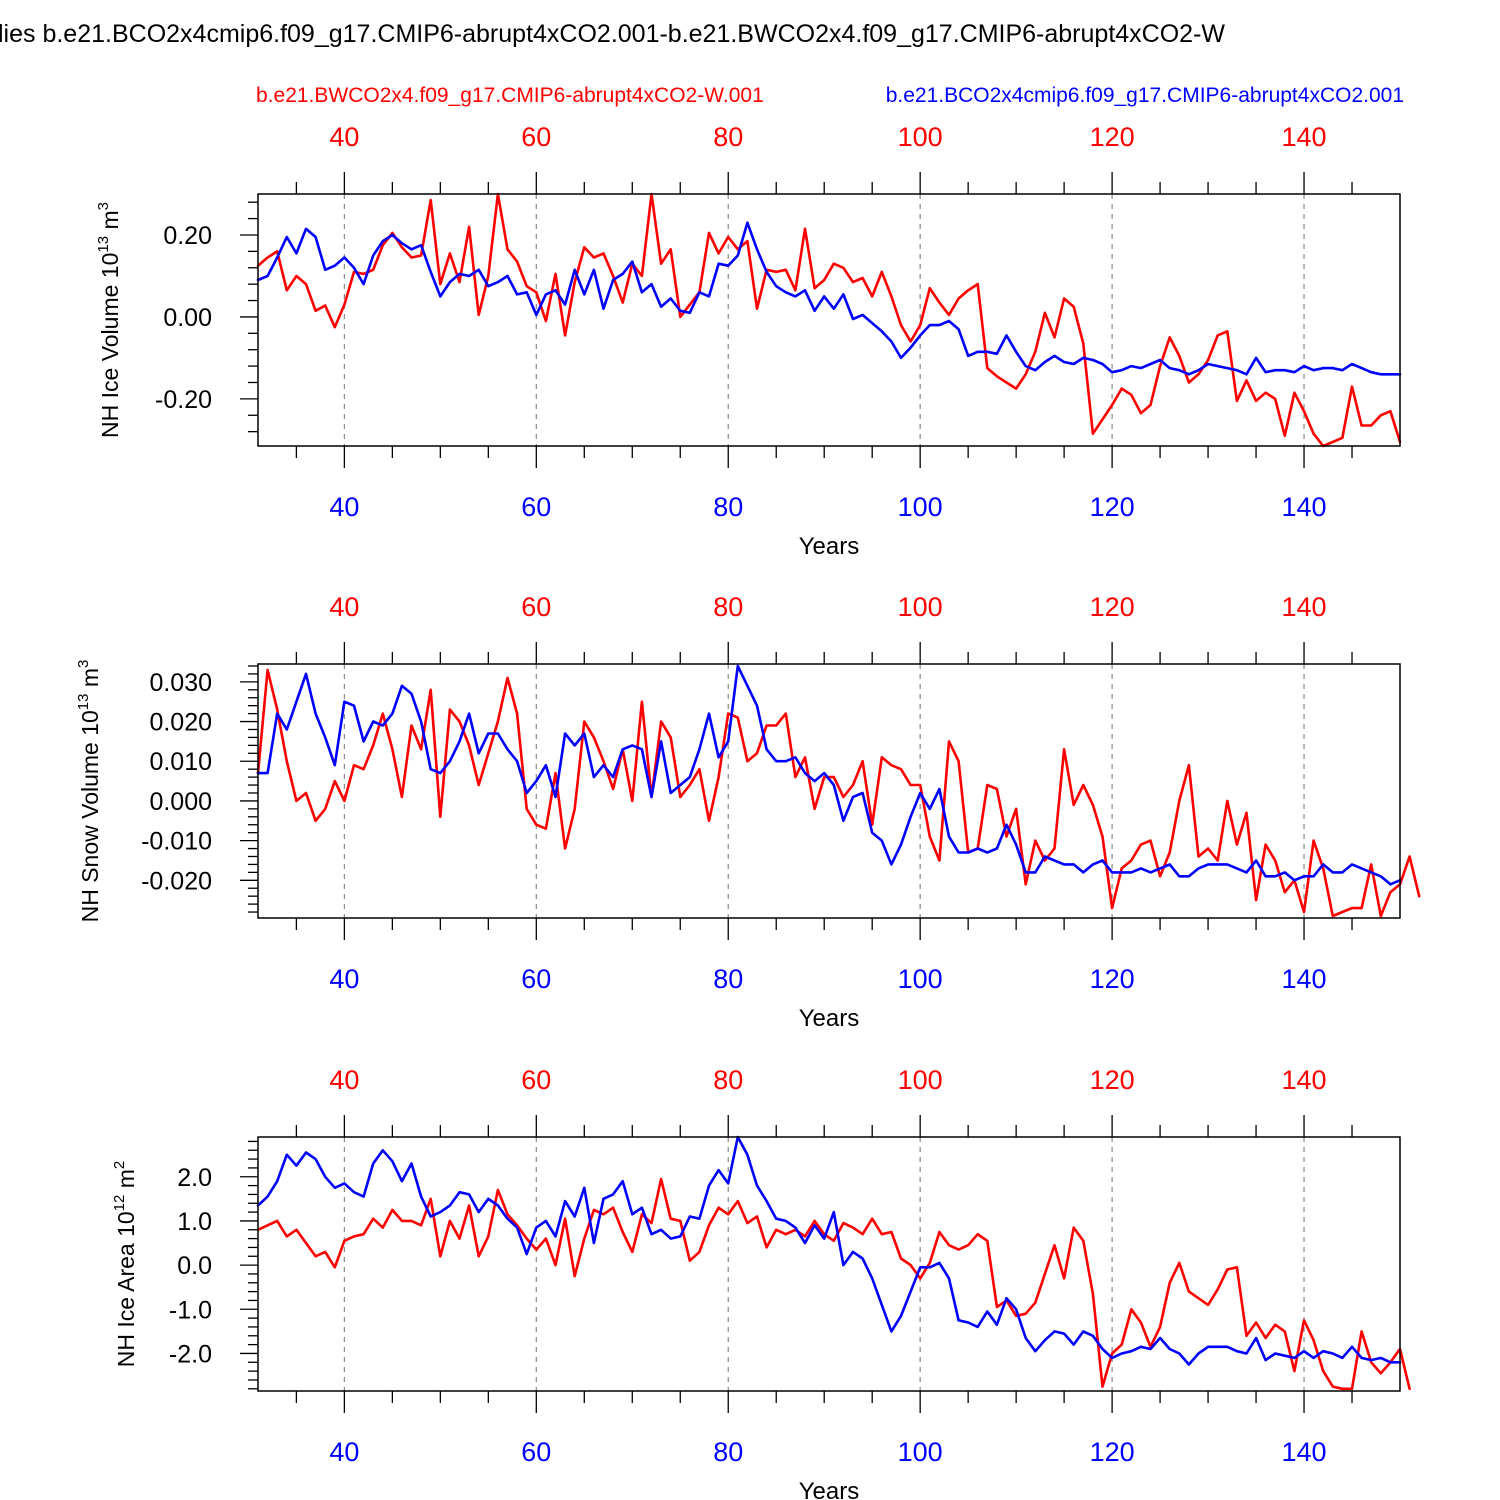 The height and width of the screenshot is (1500, 1500). Describe the element at coordinates (180, 683) in the screenshot. I see `ytick-label: 0.030` at that location.